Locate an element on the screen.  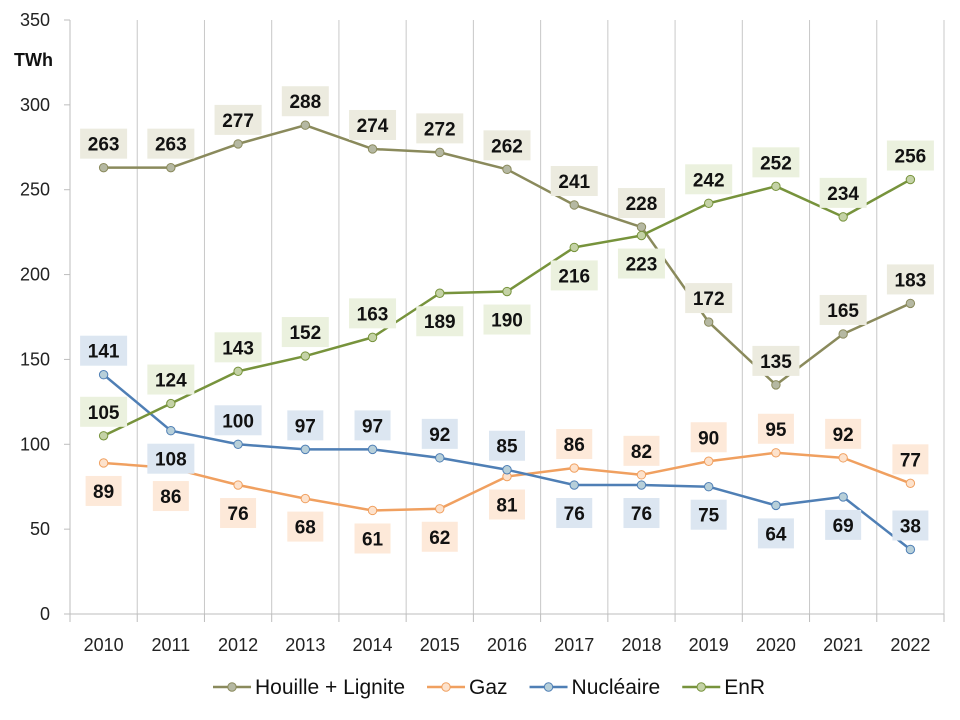
data-label: 64 is located at coordinates (776, 534).